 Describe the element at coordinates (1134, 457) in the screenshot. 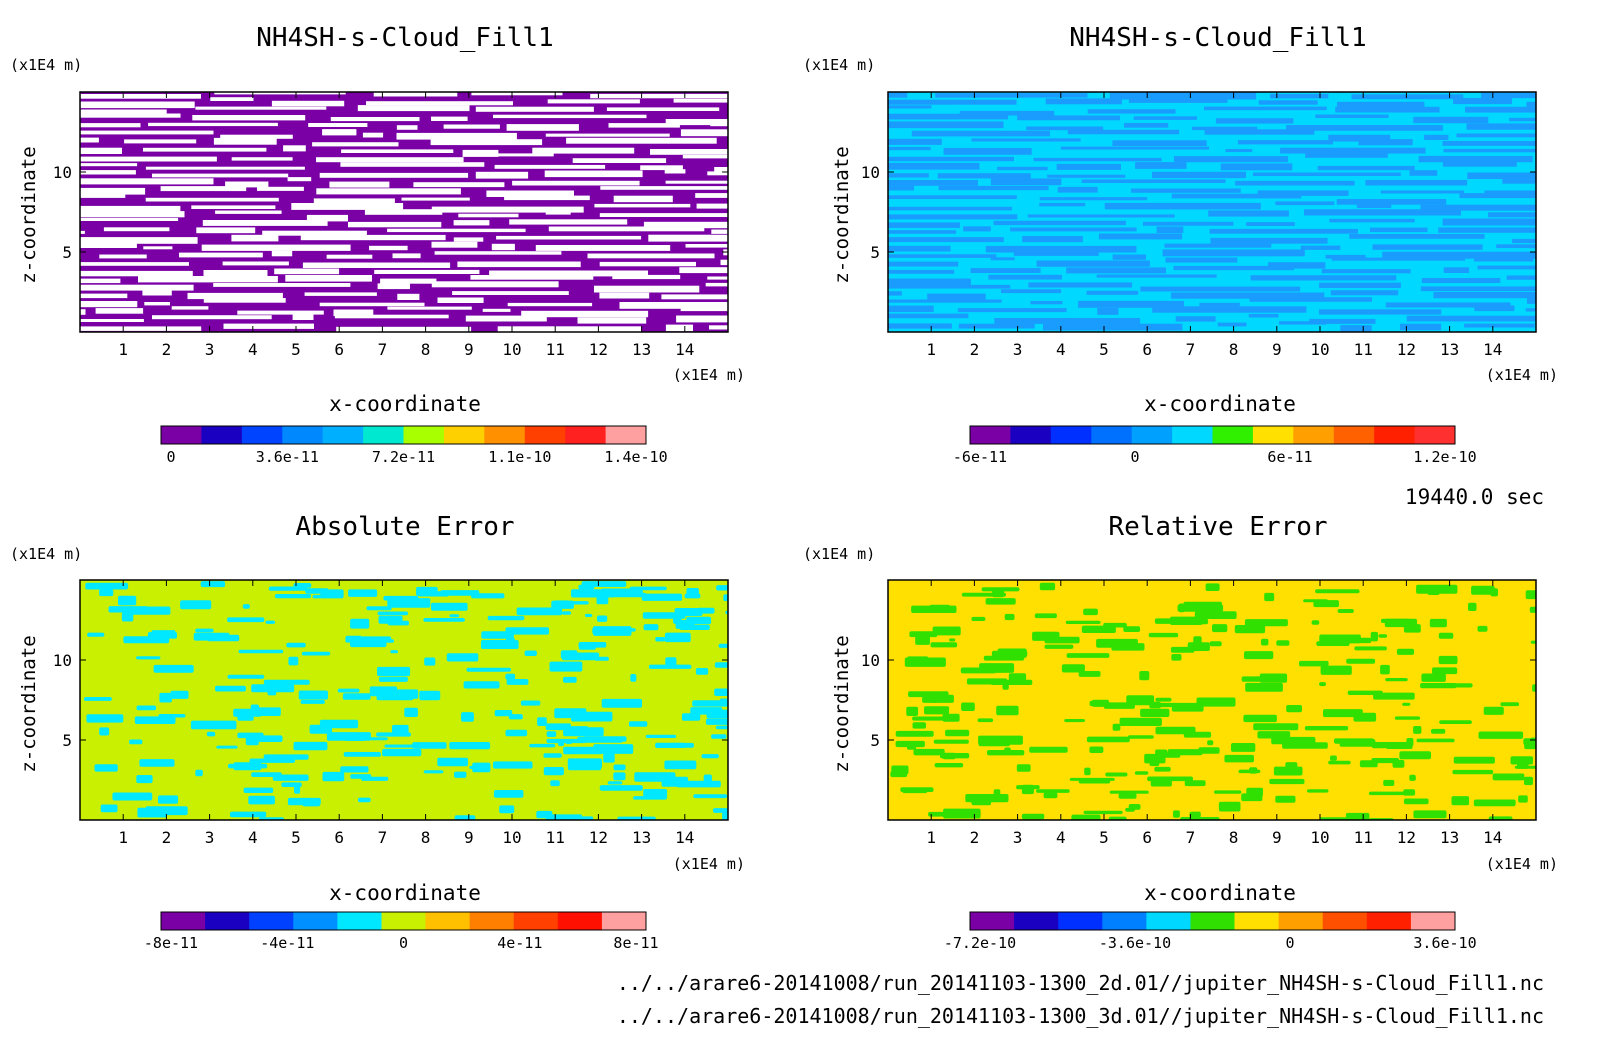

I see `colorbar-label: 0` at that location.